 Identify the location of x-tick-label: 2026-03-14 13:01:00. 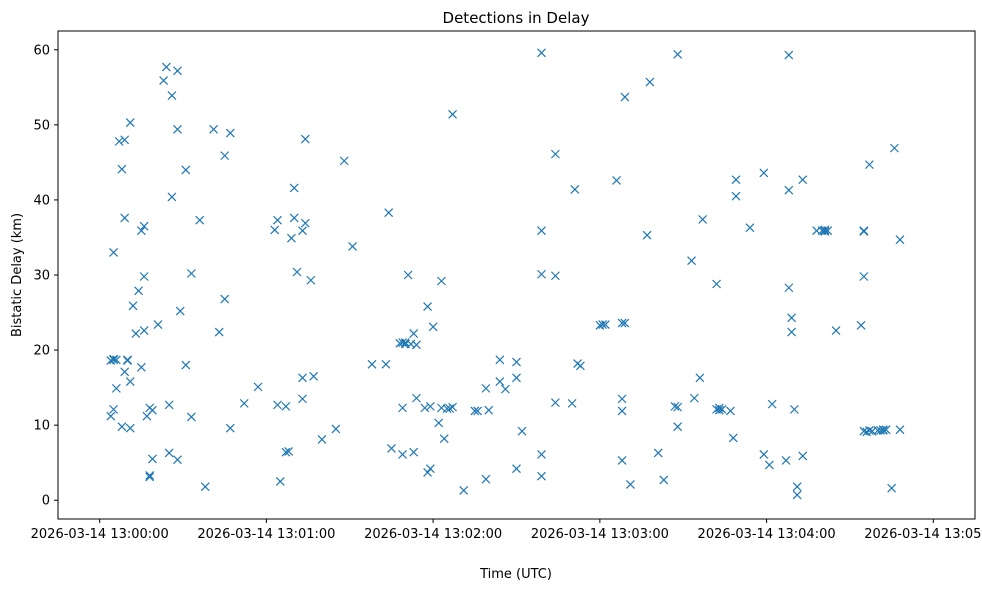
(266, 534).